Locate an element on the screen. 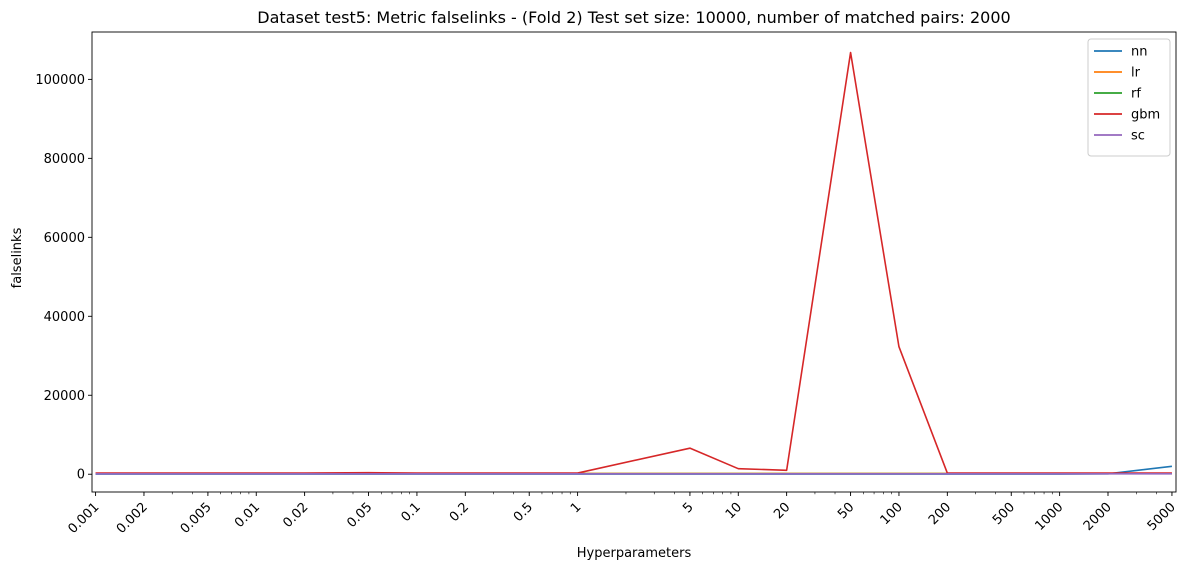  legend-label-sc: sc is located at coordinates (1138, 136).